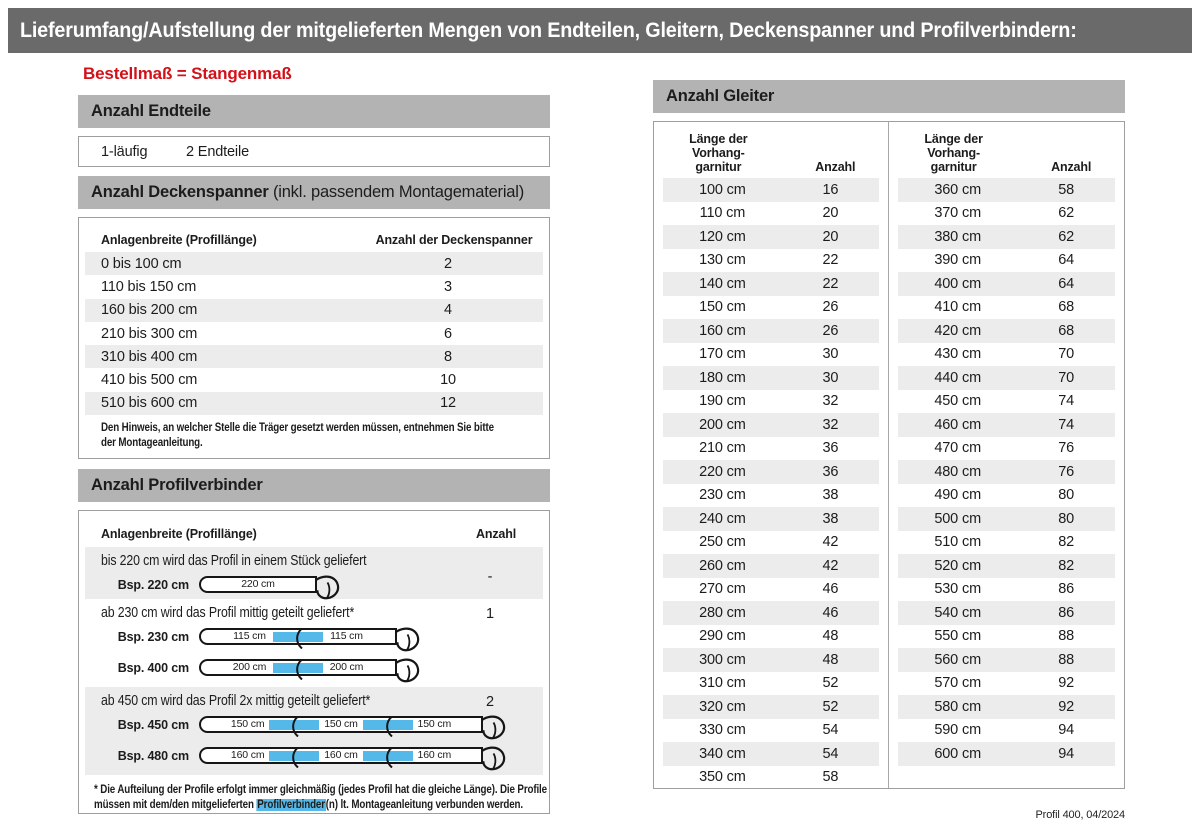 This screenshot has height=833, width=1200. I want to click on segment-length-label: 200 cm, so click(249, 667).